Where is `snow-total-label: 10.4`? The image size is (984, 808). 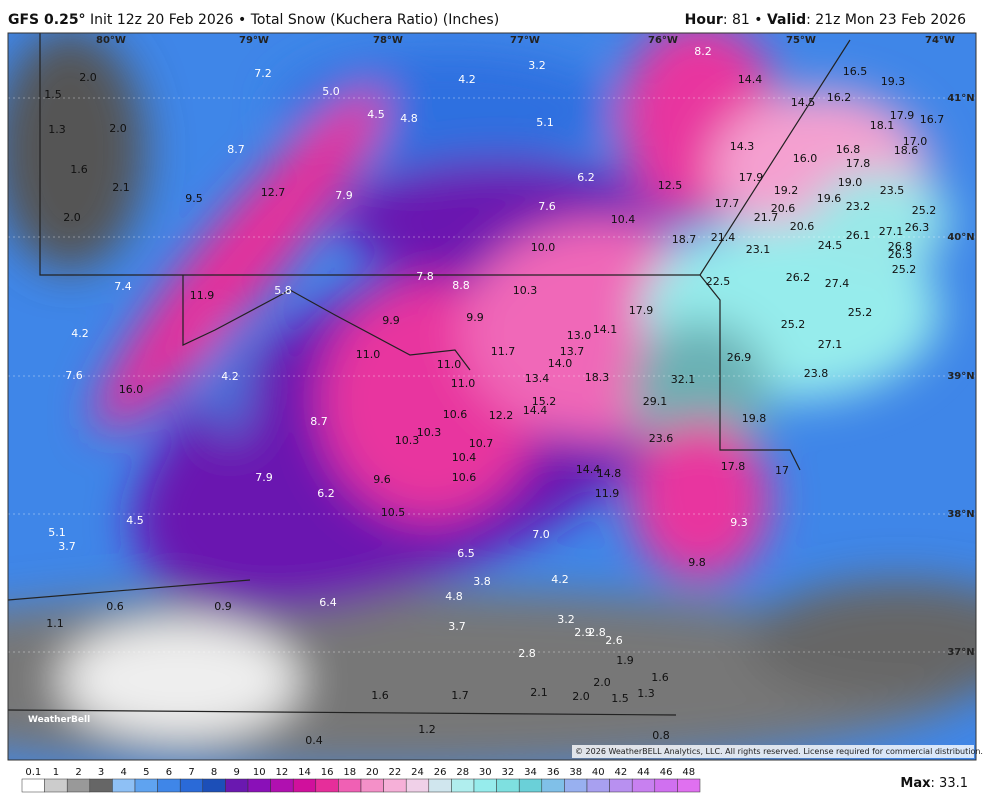
snow-total-label: 10.4 is located at coordinates (623, 219).